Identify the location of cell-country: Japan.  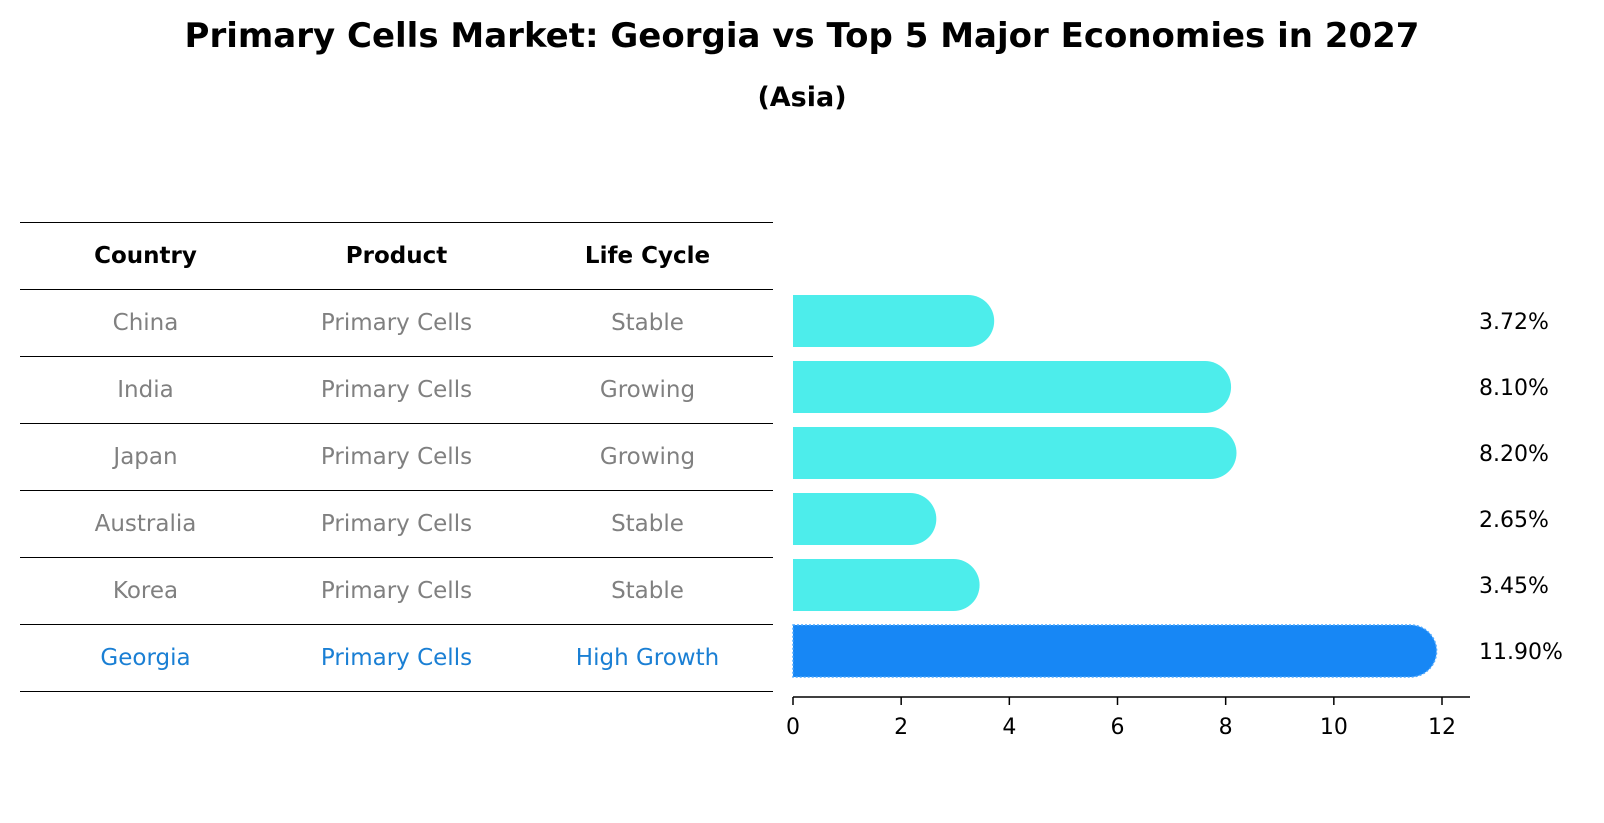
(145, 457).